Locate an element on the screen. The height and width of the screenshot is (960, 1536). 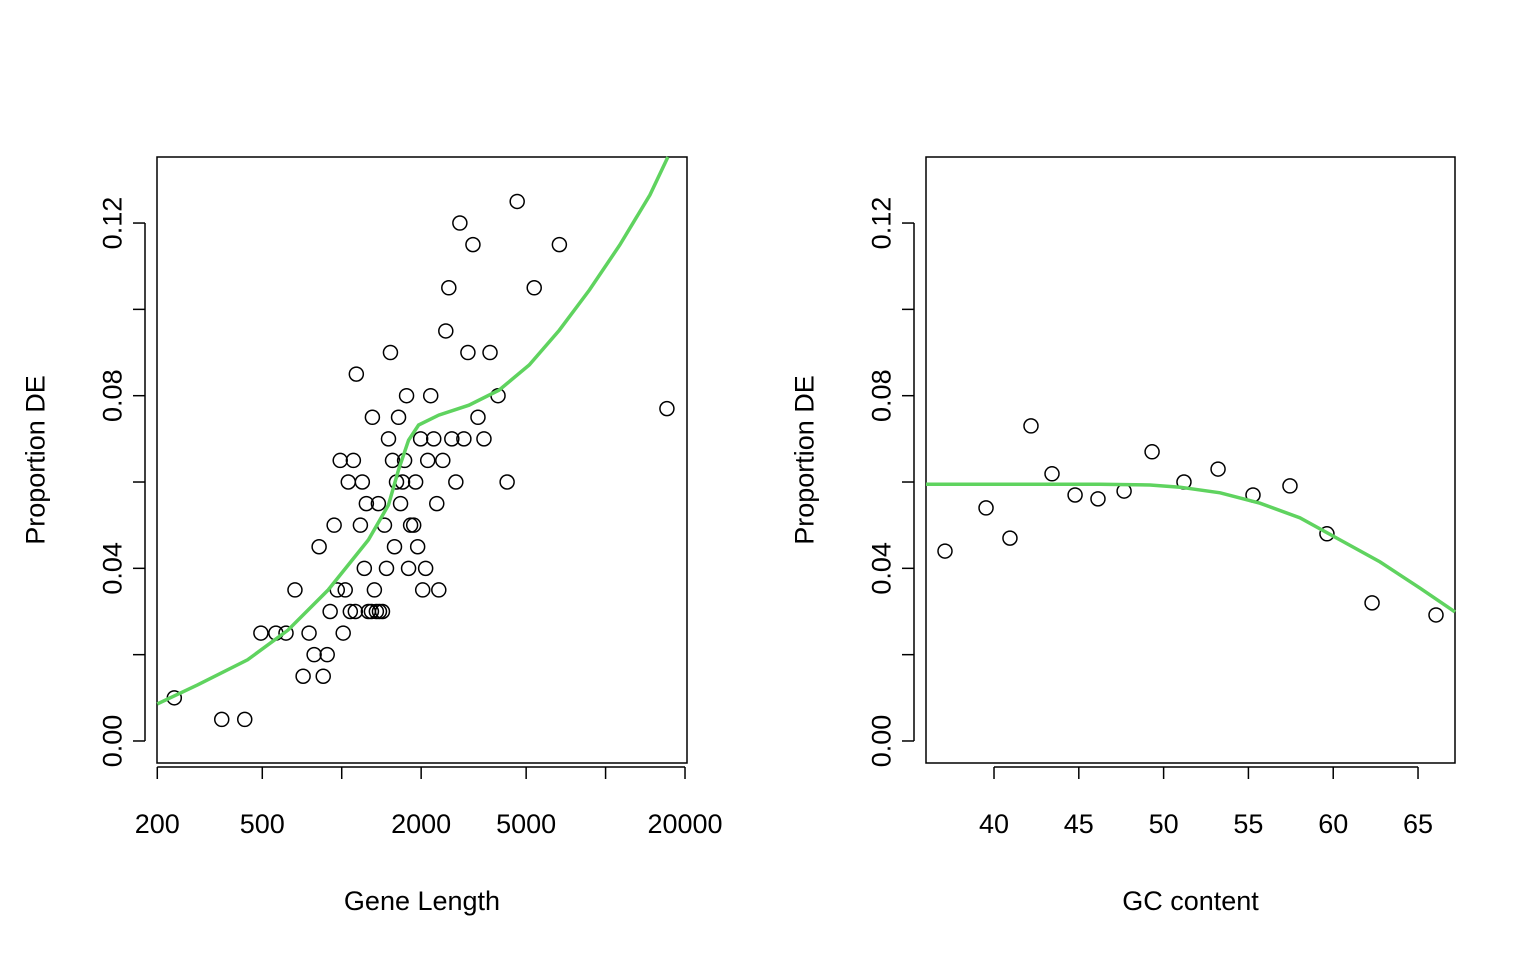
x-tick-label: 40 is located at coordinates (994, 824).